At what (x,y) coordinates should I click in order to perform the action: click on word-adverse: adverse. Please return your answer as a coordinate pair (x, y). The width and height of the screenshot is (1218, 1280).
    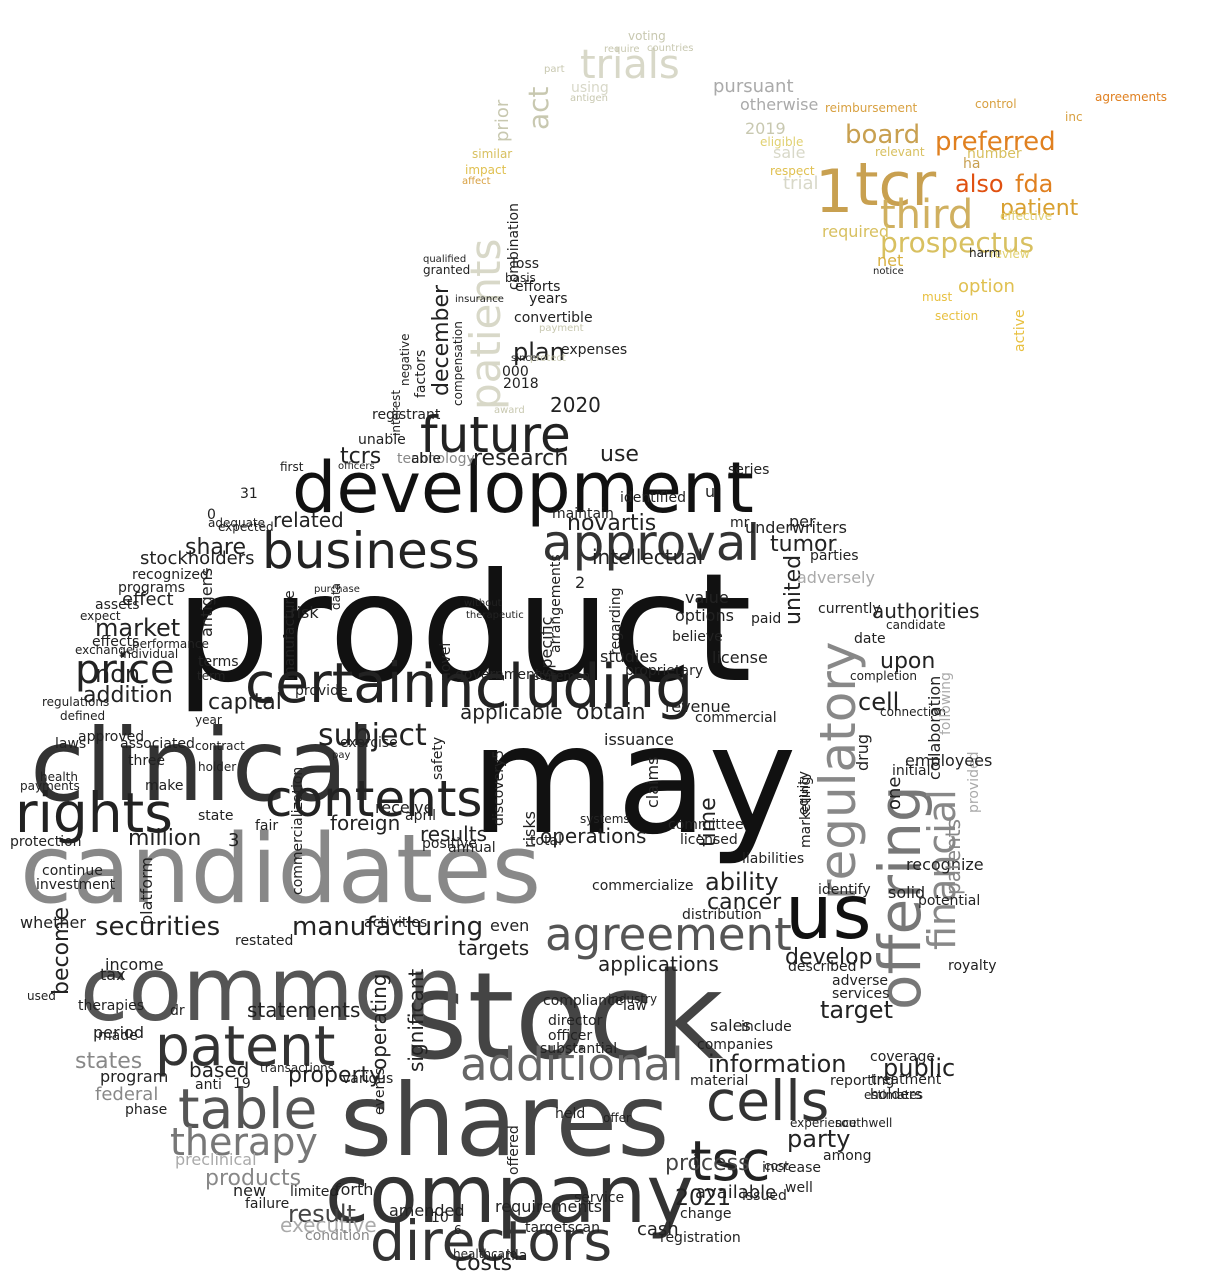
    Looking at the image, I should click on (860, 981).